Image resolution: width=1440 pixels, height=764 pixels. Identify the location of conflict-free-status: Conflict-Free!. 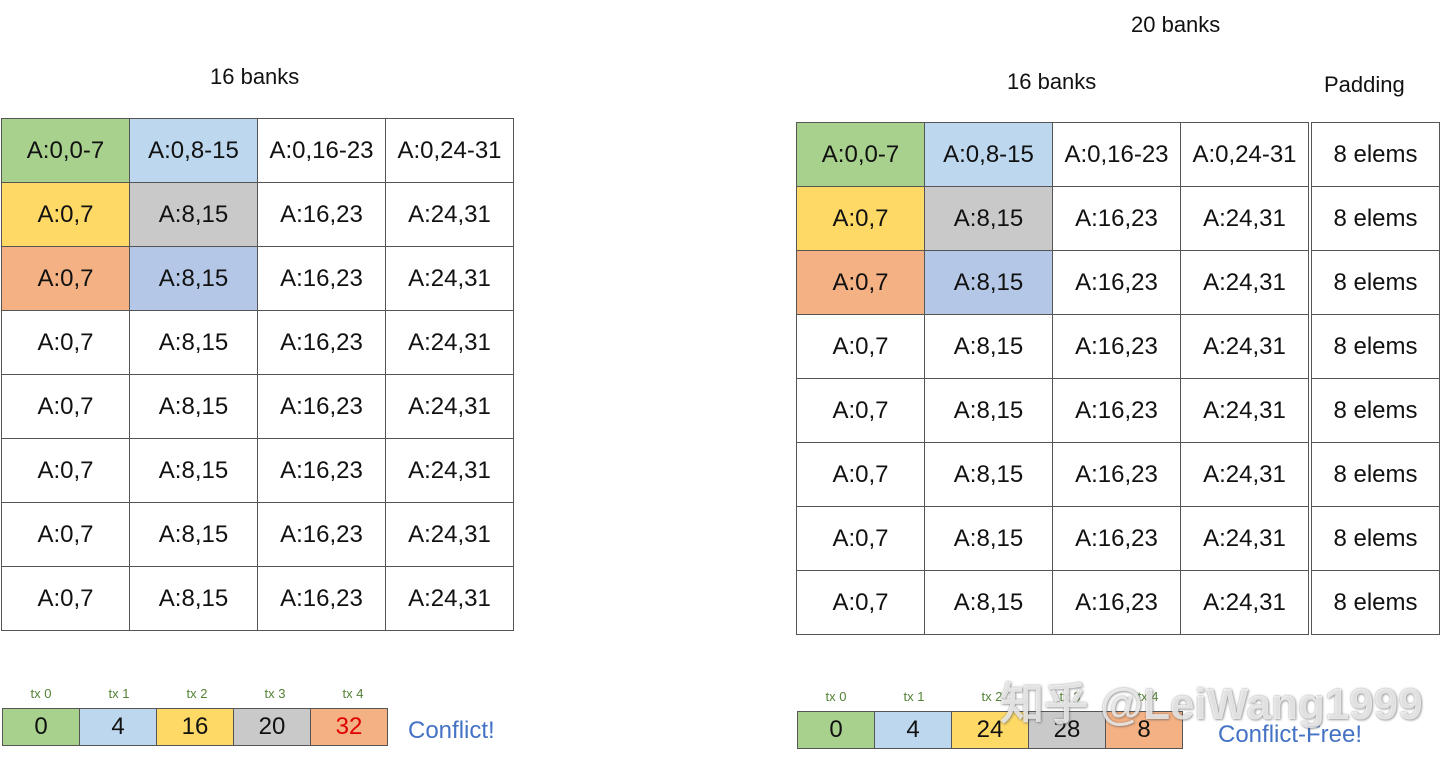
(1290, 734).